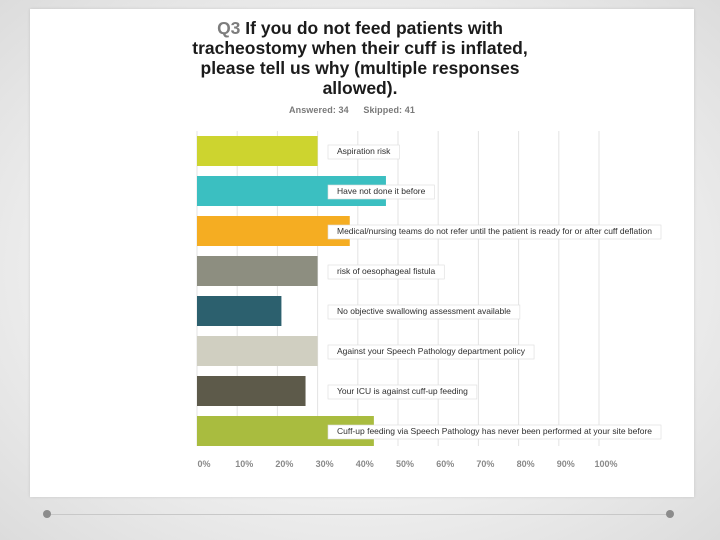 The width and height of the screenshot is (720, 540). What do you see at coordinates (365, 464) in the screenshot?
I see `x-tick-label: 40%` at bounding box center [365, 464].